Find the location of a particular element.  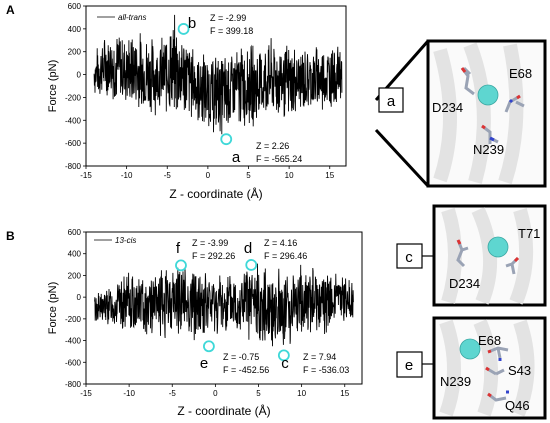

marker-f-text: F = 399.18 is located at coordinates (231, 31).